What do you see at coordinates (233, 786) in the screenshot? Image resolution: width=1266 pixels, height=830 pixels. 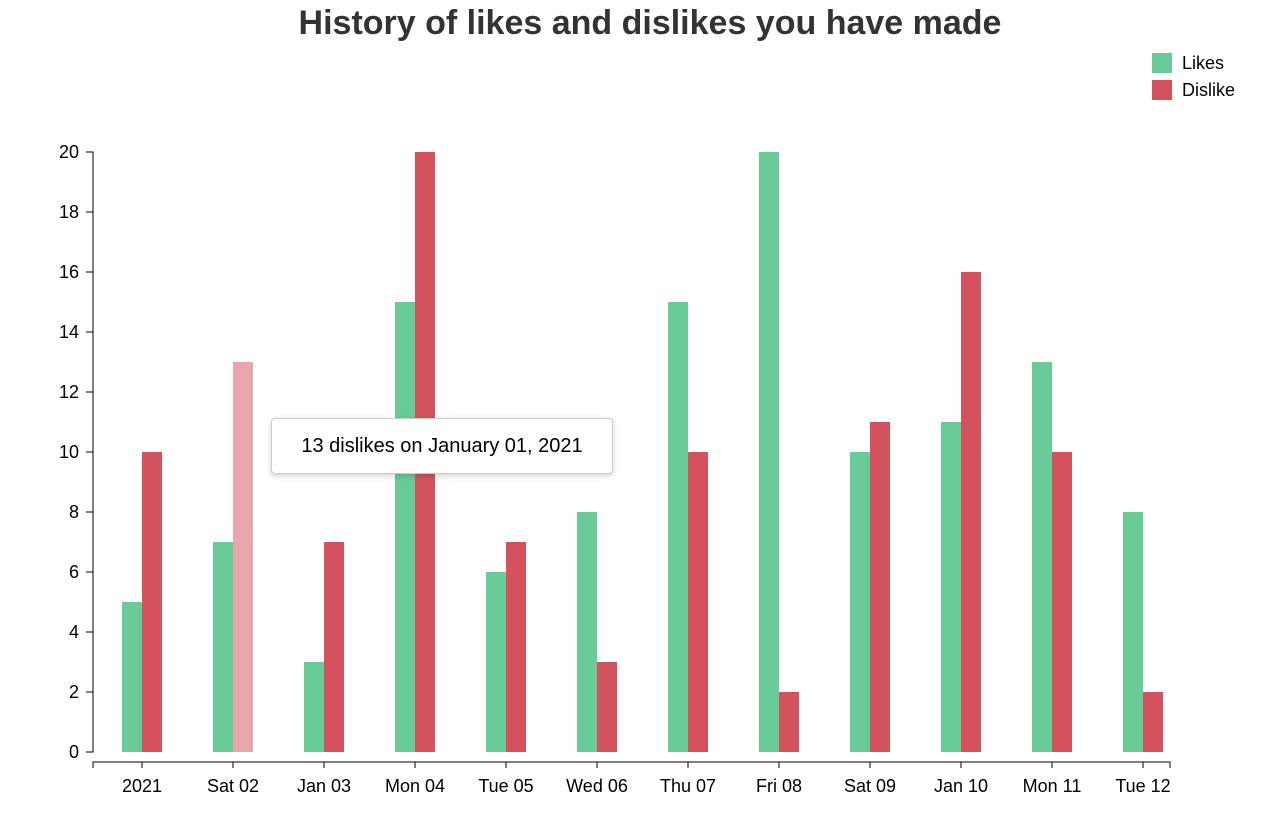 I see `x-tick-label: Sat 02` at bounding box center [233, 786].